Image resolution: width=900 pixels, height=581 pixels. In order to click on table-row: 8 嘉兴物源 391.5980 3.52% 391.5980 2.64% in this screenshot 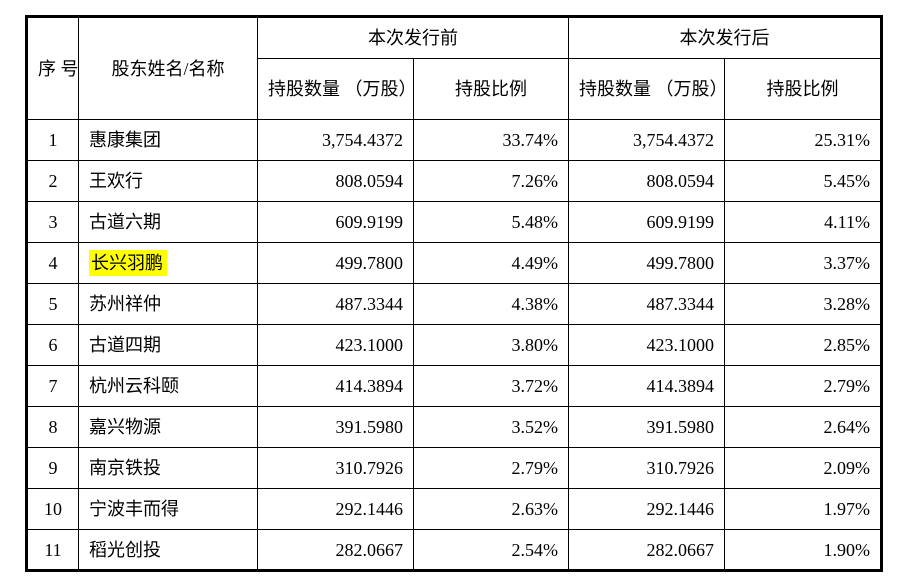, I will do `click(454, 427)`.